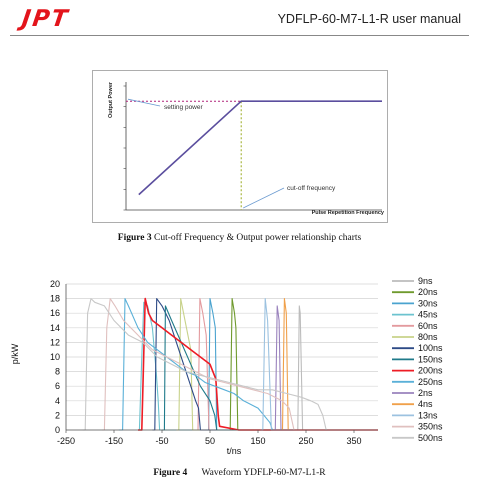 The image size is (479, 500). I want to click on f4-x-tick-label: 150, so click(257, 441).